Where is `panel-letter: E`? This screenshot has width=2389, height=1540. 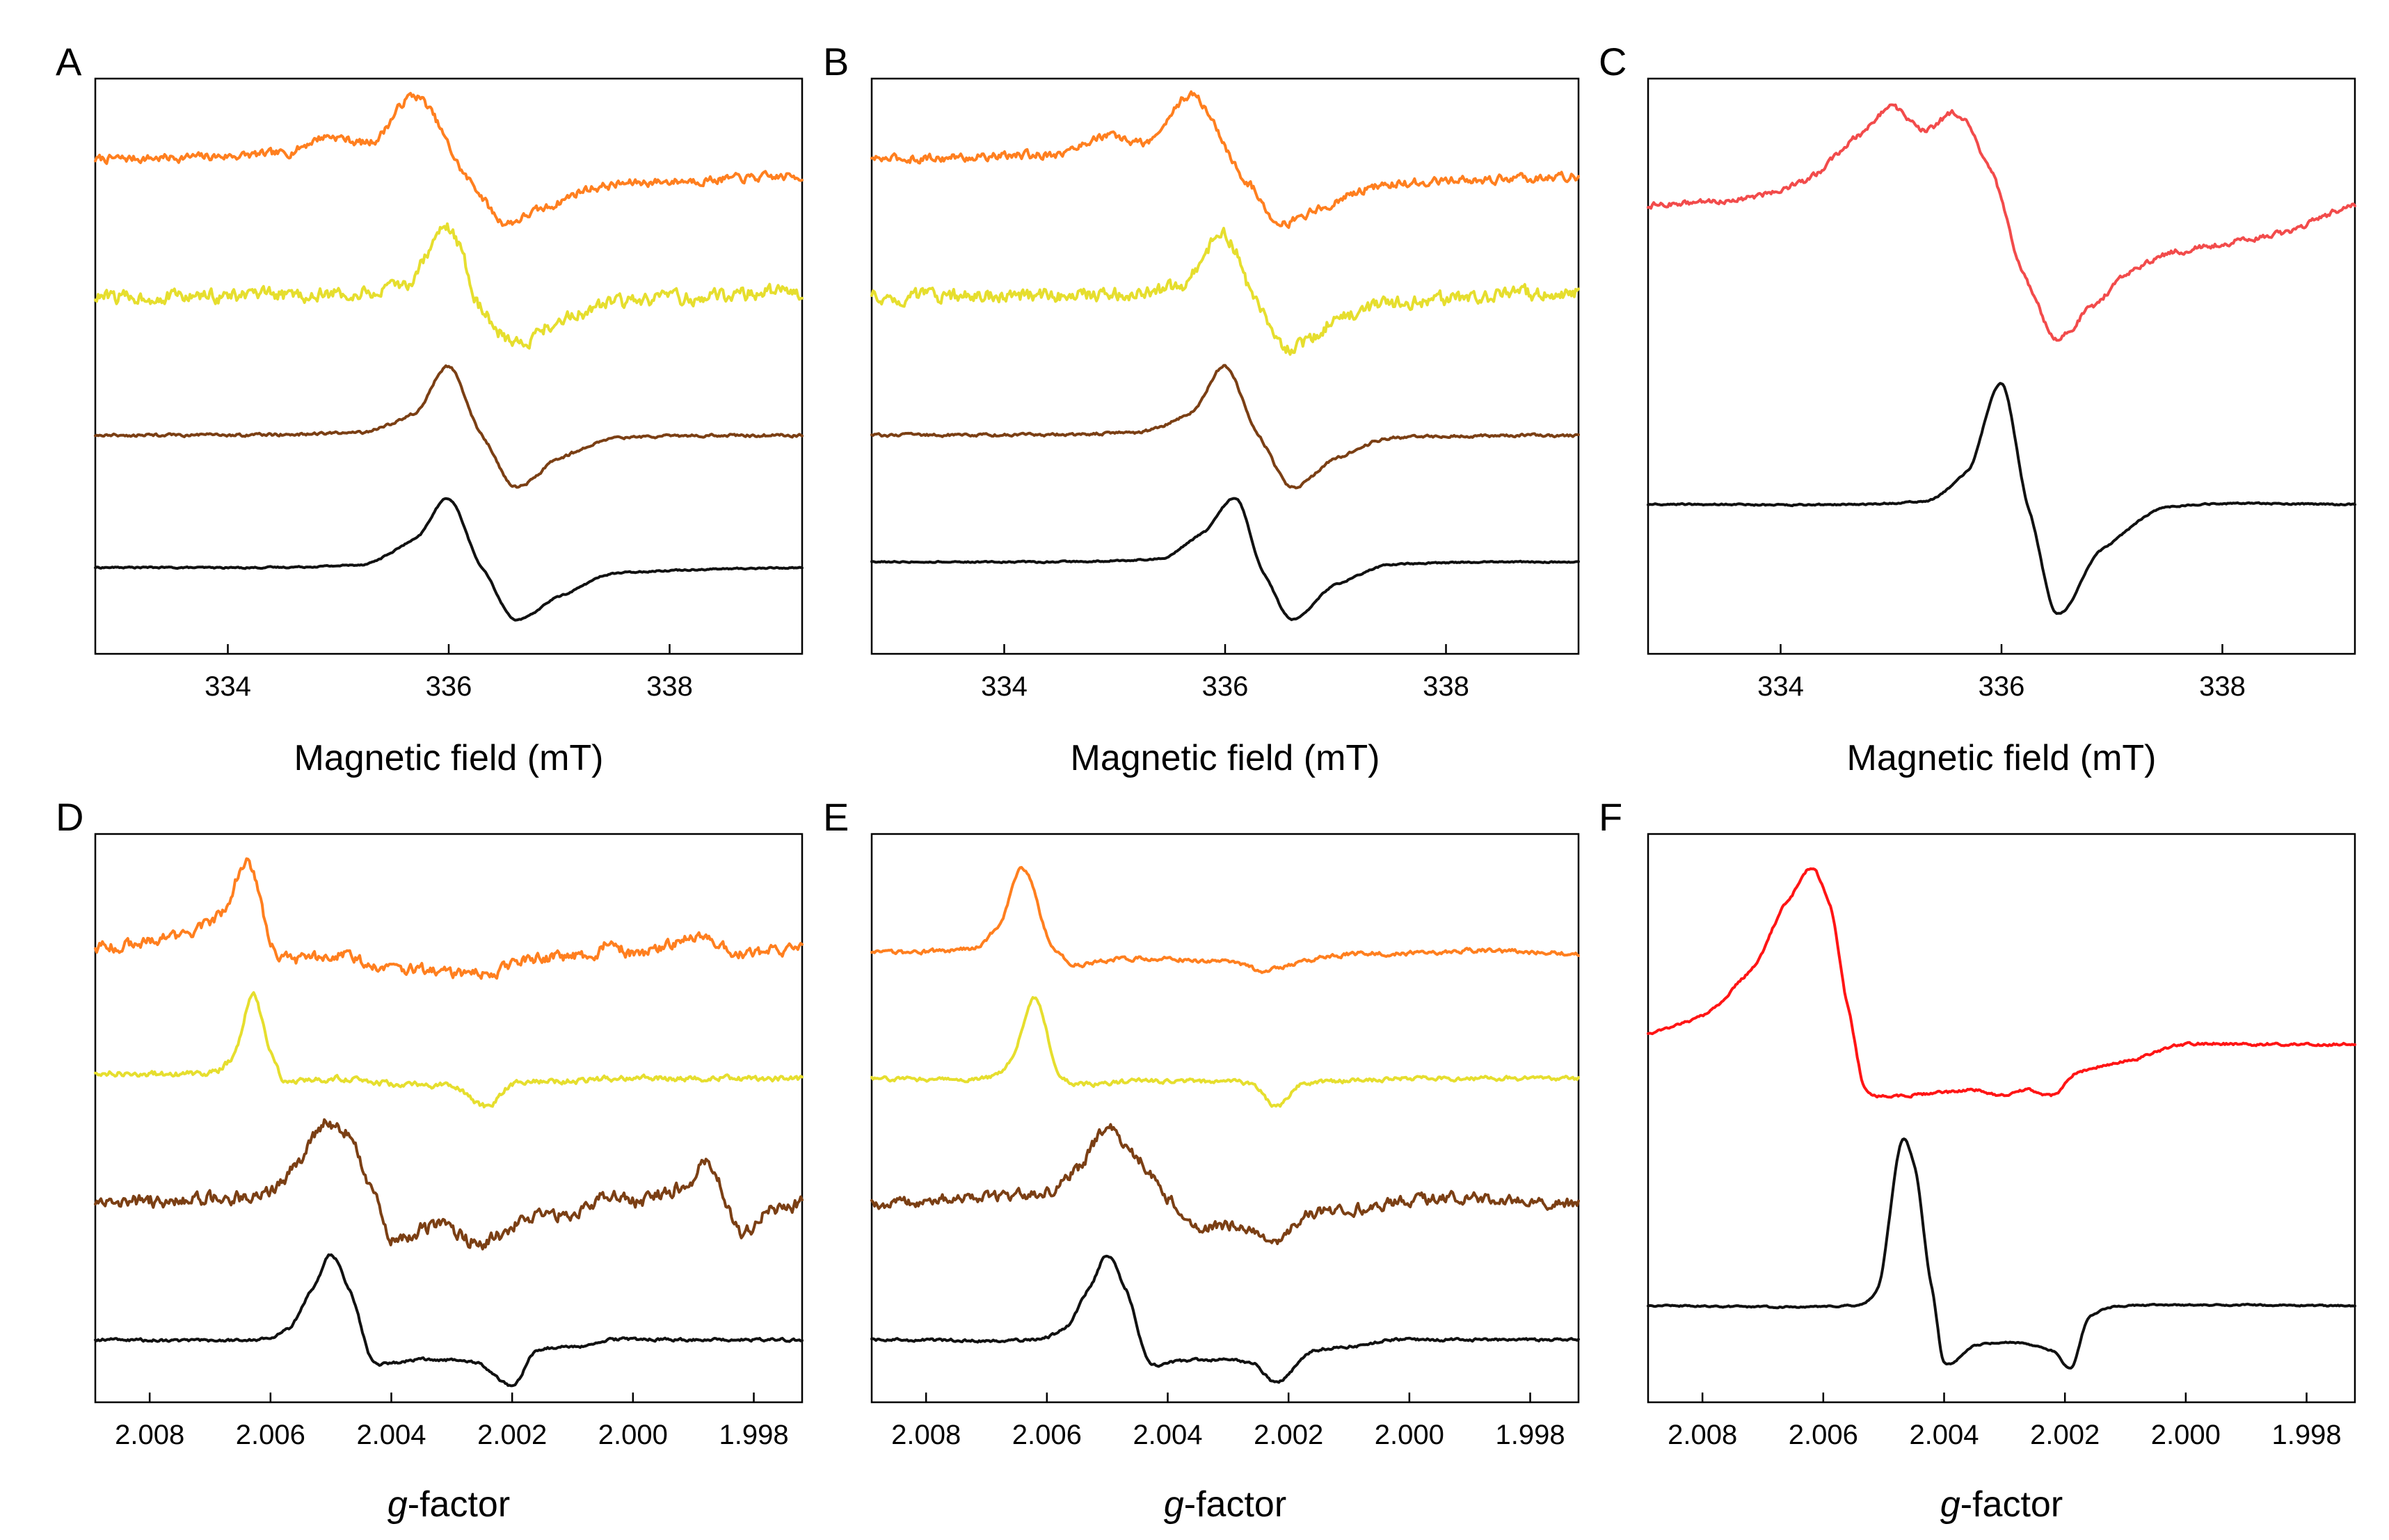
panel-letter: E is located at coordinates (836, 817).